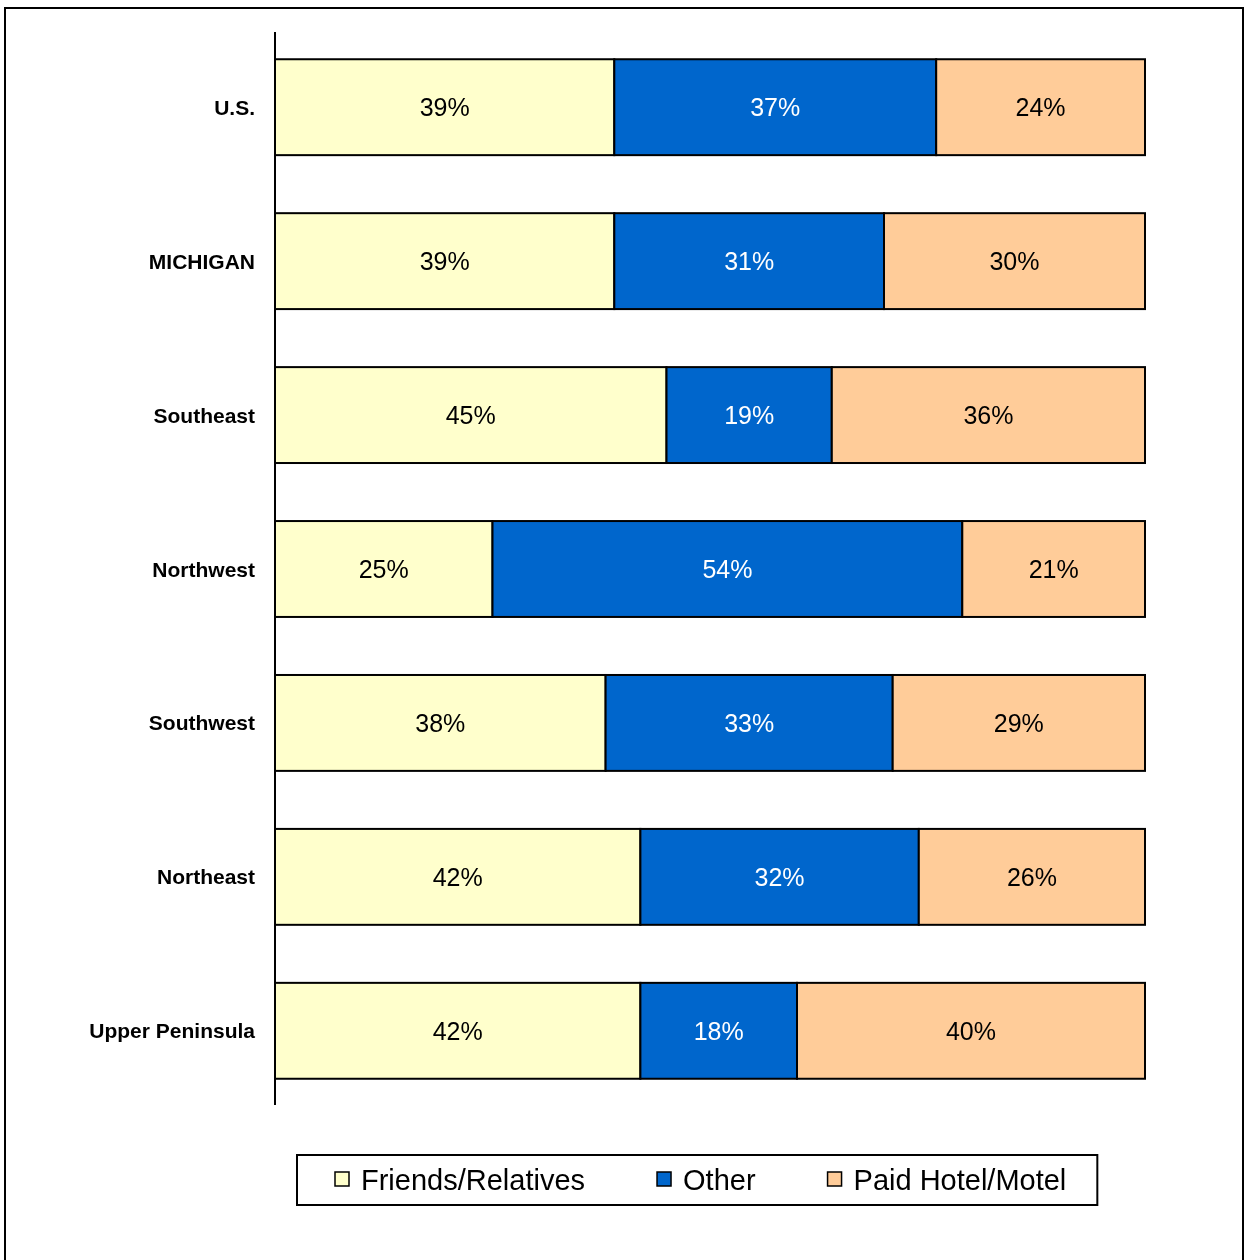  What do you see at coordinates (470, 415) in the screenshot?
I see `data-label: 45%` at bounding box center [470, 415].